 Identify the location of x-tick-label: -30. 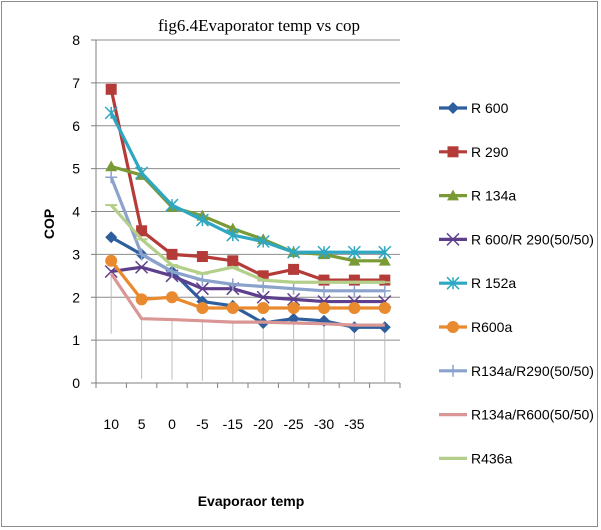
(324, 424).